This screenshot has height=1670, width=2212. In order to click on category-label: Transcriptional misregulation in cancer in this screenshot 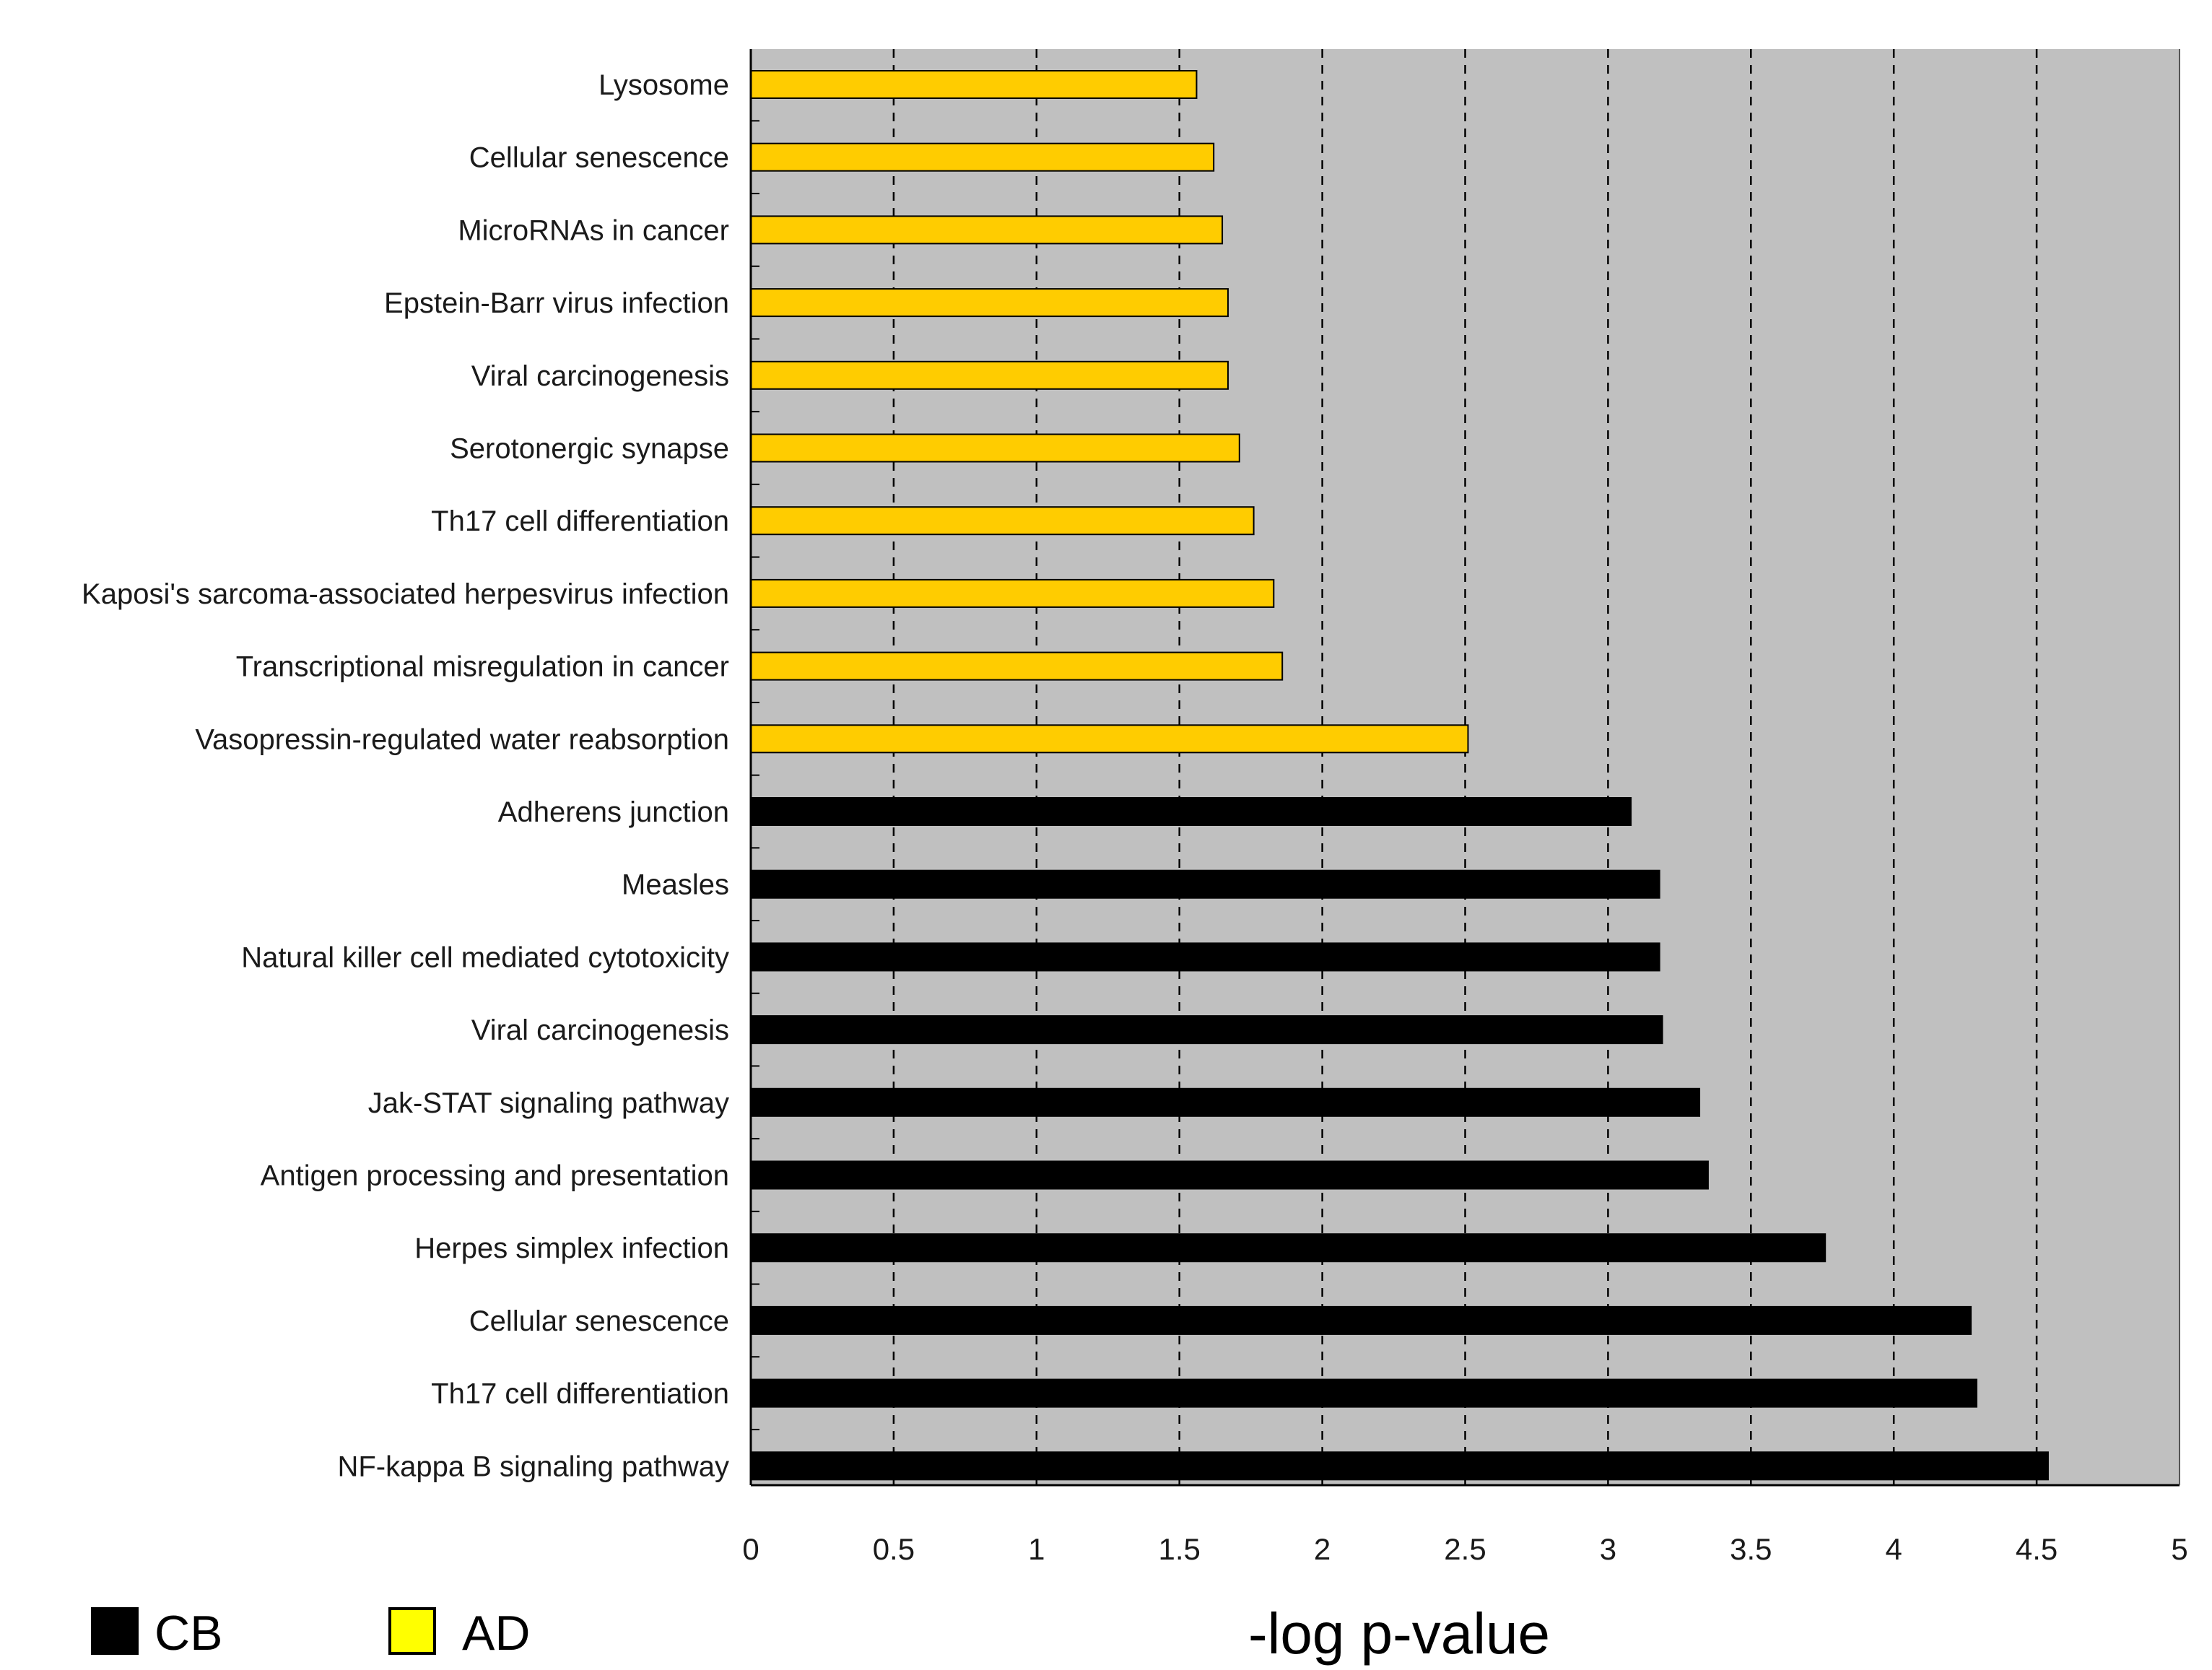, I will do `click(482, 667)`.